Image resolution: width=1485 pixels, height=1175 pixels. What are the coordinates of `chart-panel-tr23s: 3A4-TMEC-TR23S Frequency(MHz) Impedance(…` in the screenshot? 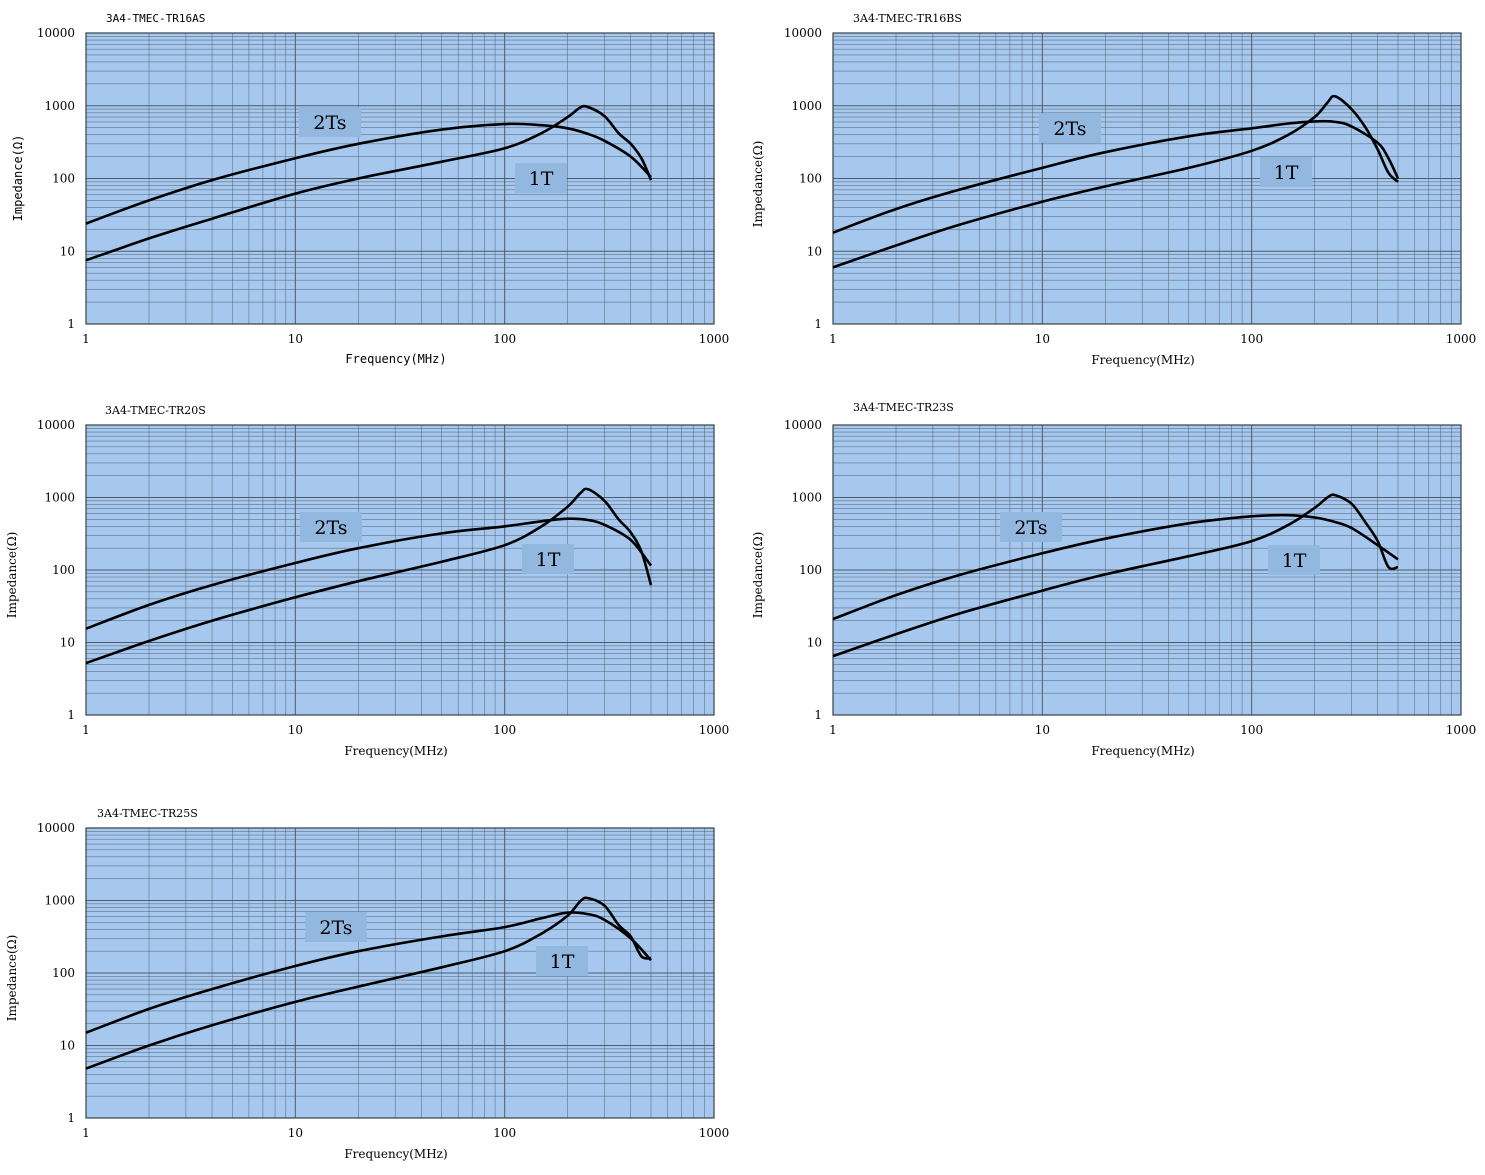 It's located at (1113, 579).